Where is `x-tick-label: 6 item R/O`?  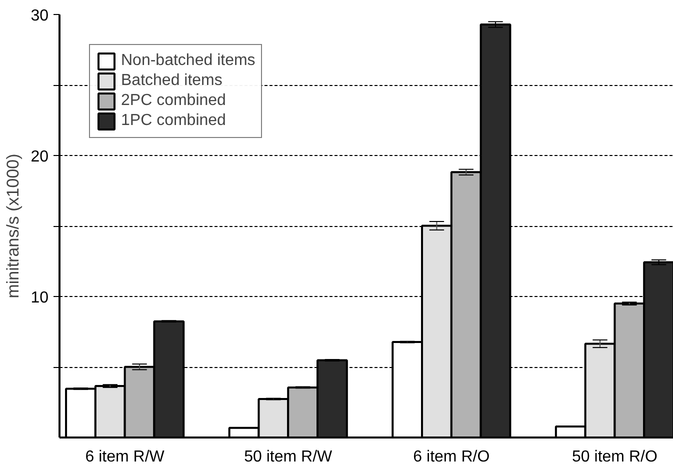
x-tick-label: 6 item R/O is located at coordinates (451, 457).